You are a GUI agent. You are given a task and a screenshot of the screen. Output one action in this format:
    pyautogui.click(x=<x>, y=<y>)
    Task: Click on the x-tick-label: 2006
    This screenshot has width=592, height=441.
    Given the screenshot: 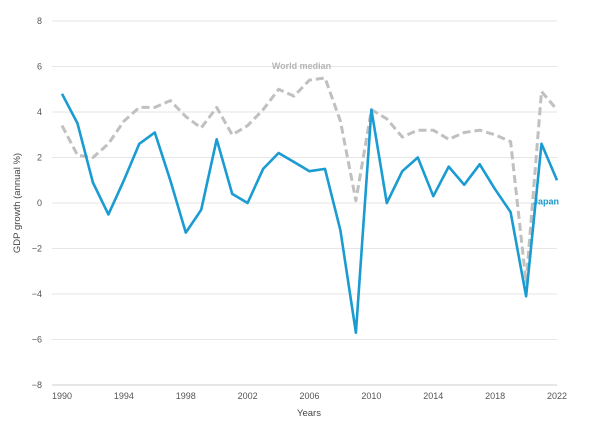 What is the action you would take?
    pyautogui.click(x=309, y=396)
    